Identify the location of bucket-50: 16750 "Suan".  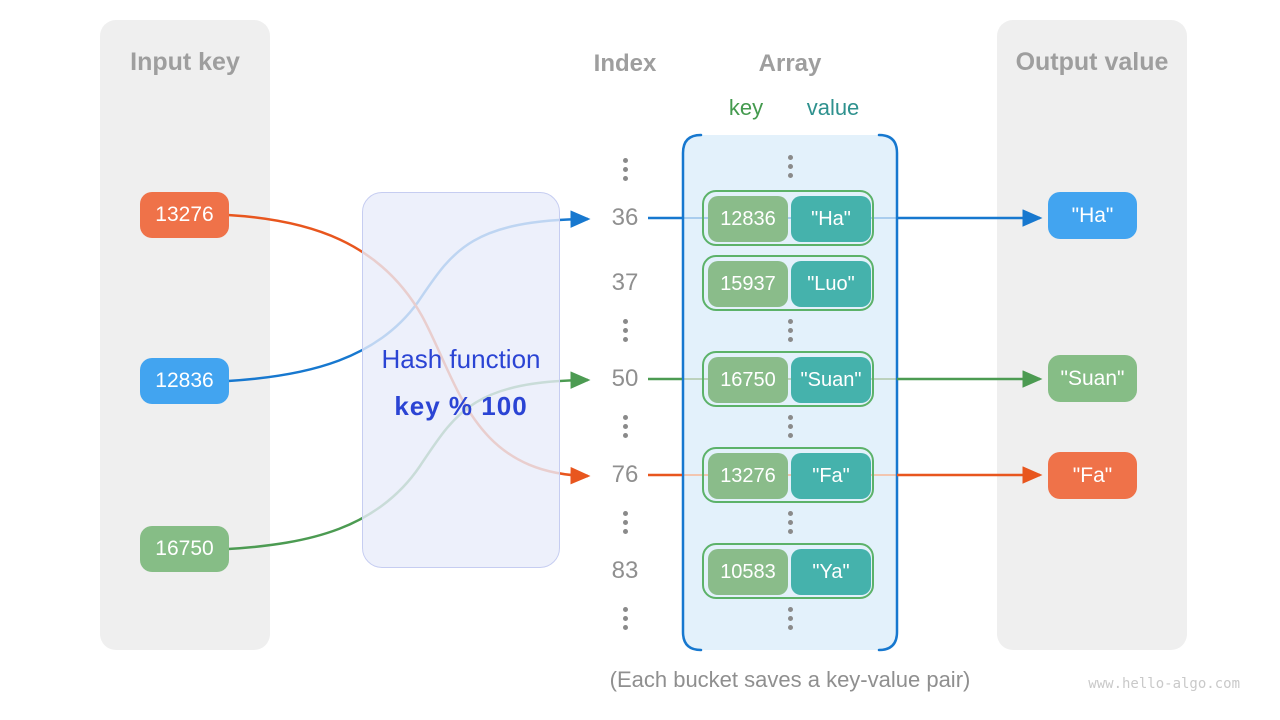
(788, 379).